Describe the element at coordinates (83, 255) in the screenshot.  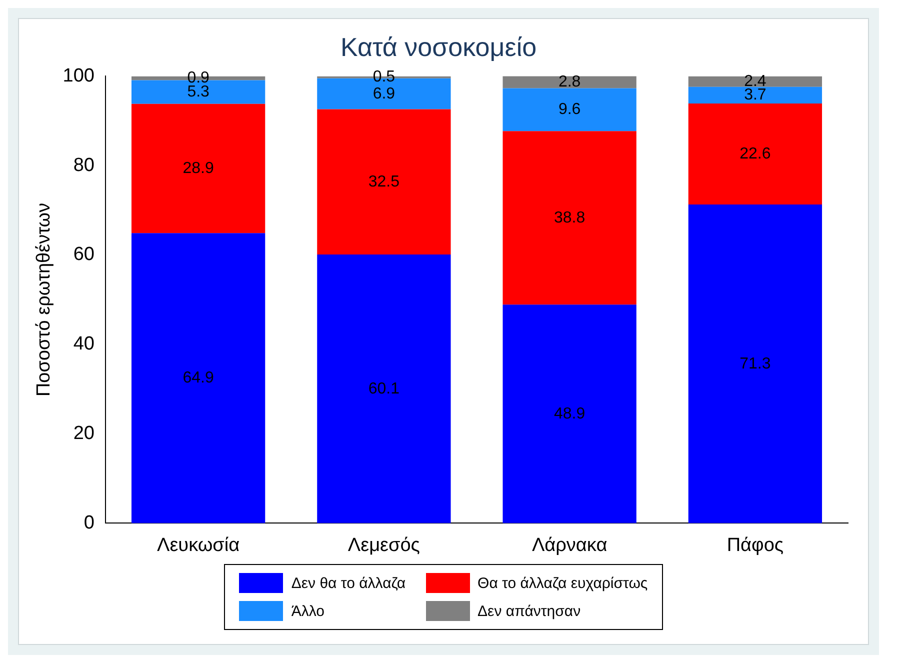
I see `y-tick-label: 60` at that location.